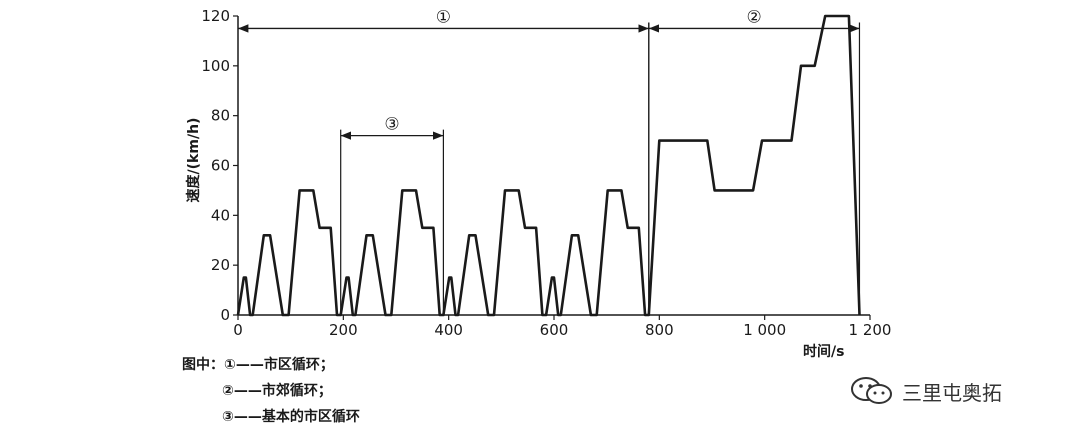 This screenshot has width=1080, height=438. What do you see at coordinates (823, 351) in the screenshot?
I see `x-axis-label: 时间/s` at bounding box center [823, 351].